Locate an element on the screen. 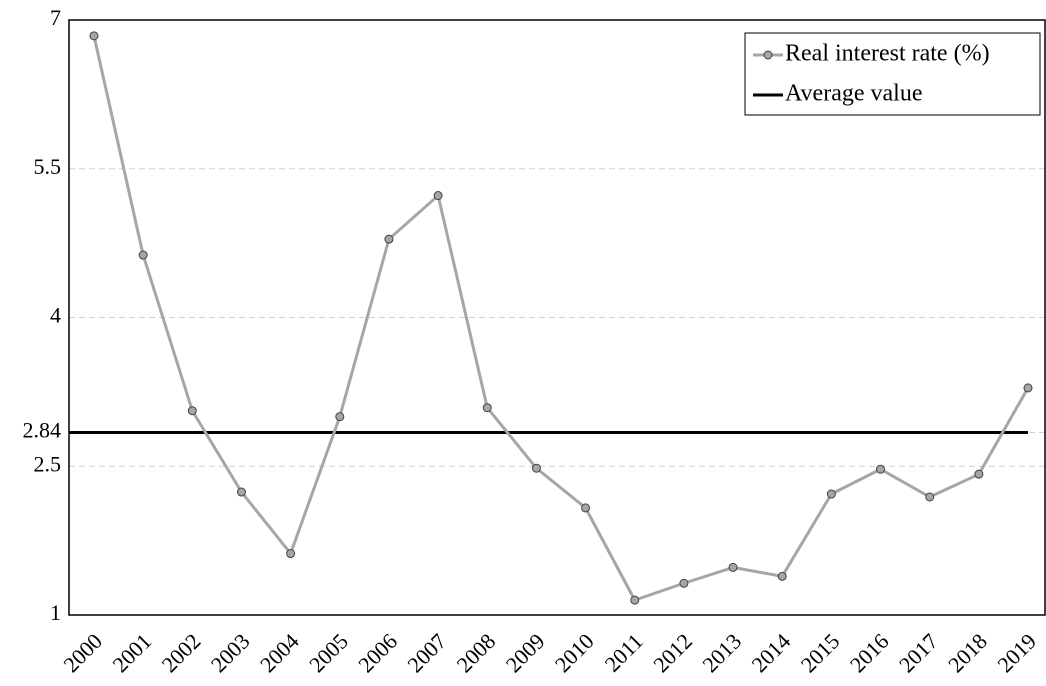 Image resolution: width=1046 pixels, height=686 pixels. x-tick-label: 2004 is located at coordinates (279, 652).